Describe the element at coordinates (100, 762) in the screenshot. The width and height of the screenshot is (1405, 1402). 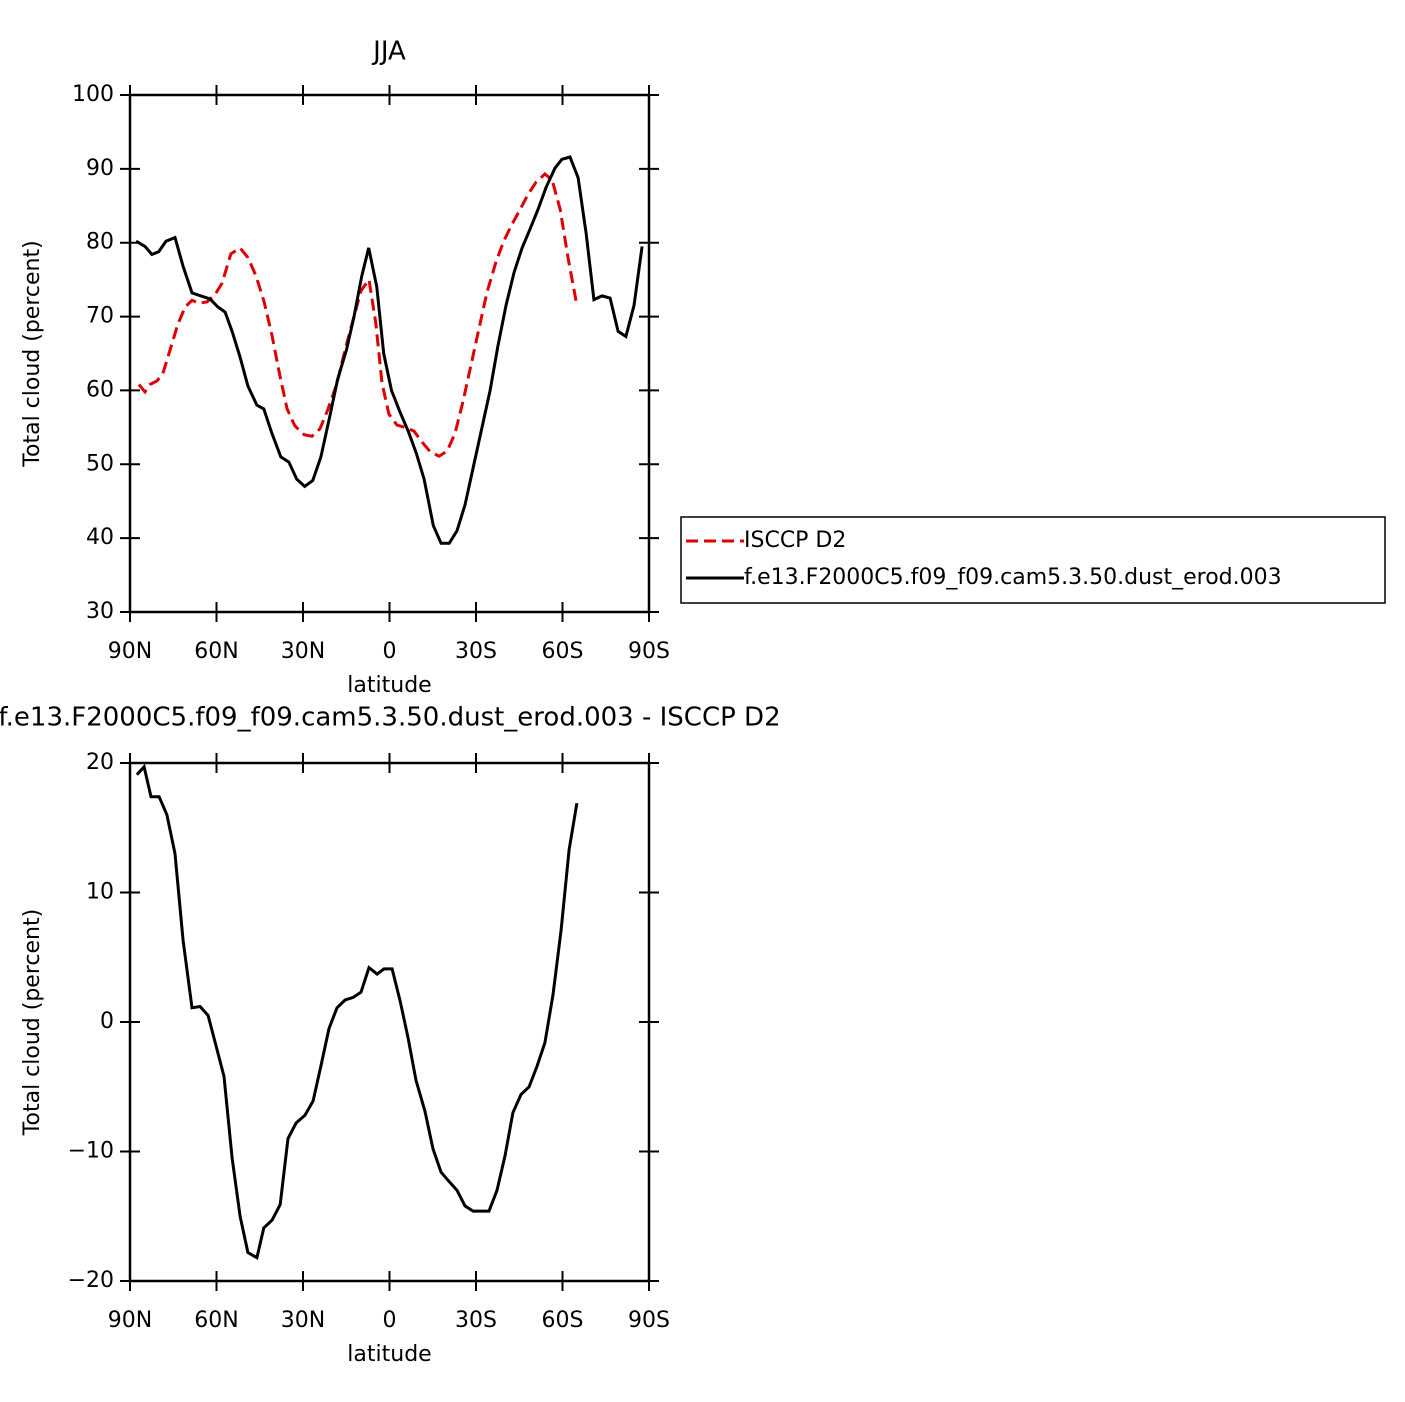
I see `y-tick-label: 20` at that location.